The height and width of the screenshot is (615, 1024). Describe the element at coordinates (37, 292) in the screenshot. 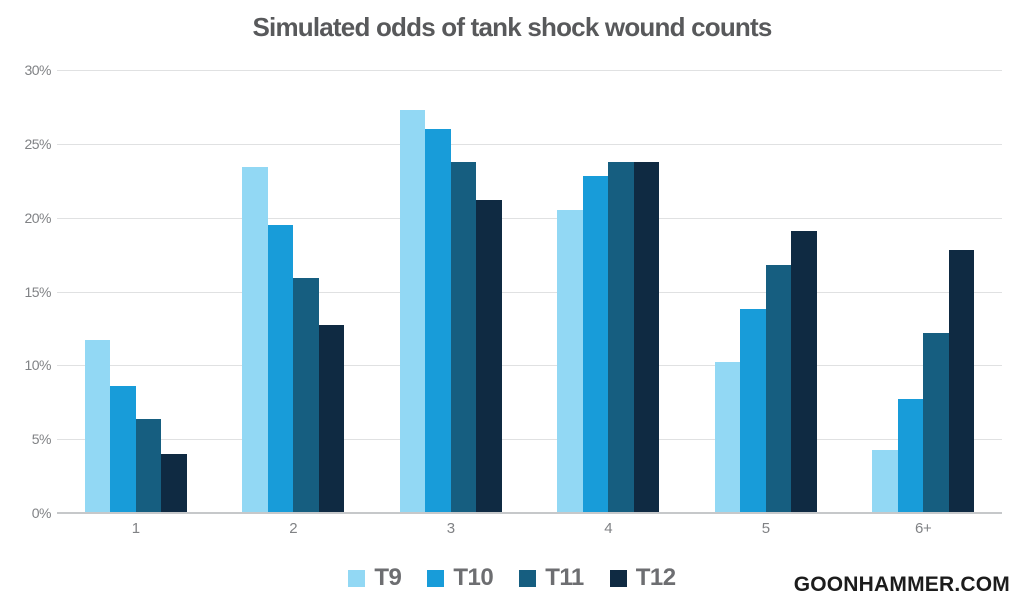

I see `y-tick-label: 15%` at that location.